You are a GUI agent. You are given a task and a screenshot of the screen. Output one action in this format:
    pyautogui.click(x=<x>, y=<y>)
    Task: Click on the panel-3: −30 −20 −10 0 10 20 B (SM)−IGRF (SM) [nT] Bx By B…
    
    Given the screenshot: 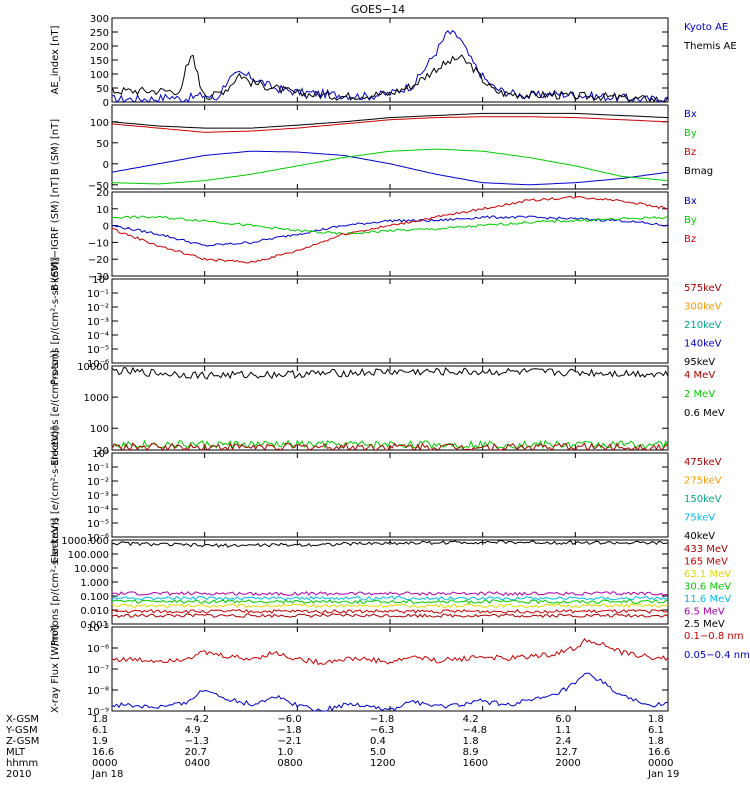 What is the action you would take?
    pyautogui.click(x=373, y=234)
    